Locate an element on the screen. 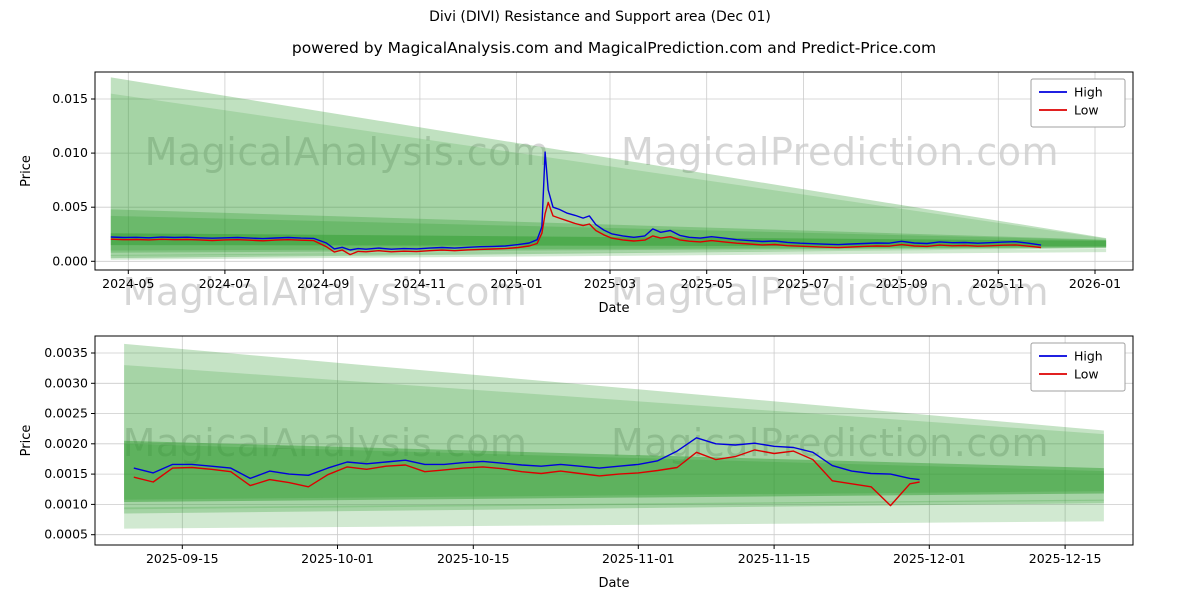  y-tick-label: 0.015 is located at coordinates (70, 98).